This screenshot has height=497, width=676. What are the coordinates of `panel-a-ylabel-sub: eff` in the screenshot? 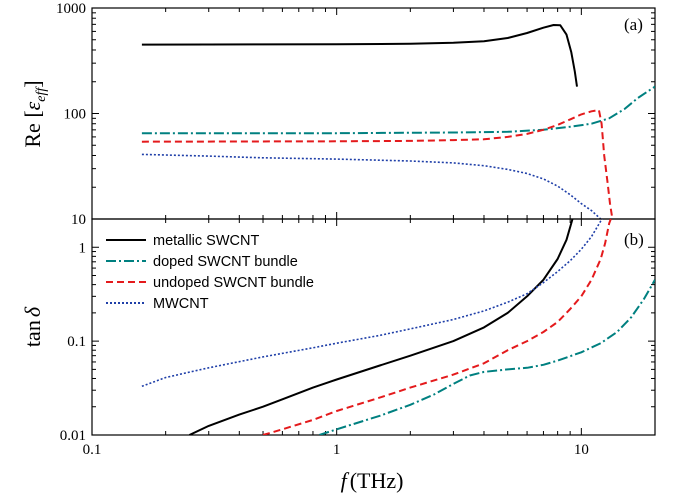 It's located at (41, 94).